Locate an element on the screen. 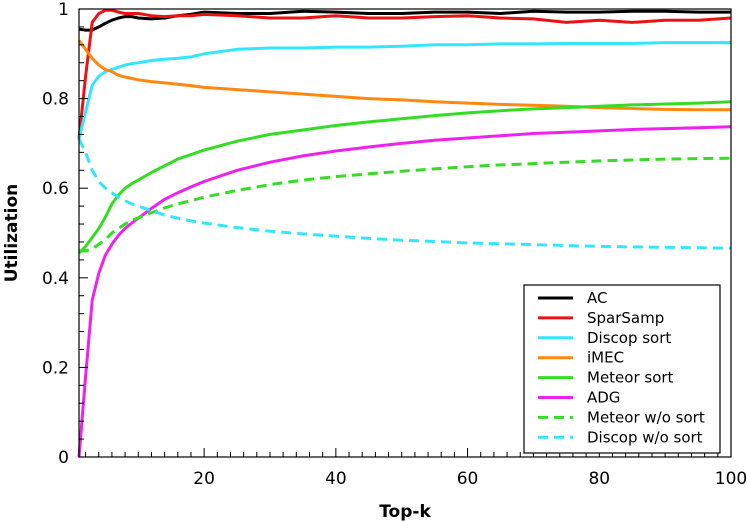 This screenshot has height=522, width=747. x-axis: 20 40 60 80 100 is located at coordinates (416, 468).